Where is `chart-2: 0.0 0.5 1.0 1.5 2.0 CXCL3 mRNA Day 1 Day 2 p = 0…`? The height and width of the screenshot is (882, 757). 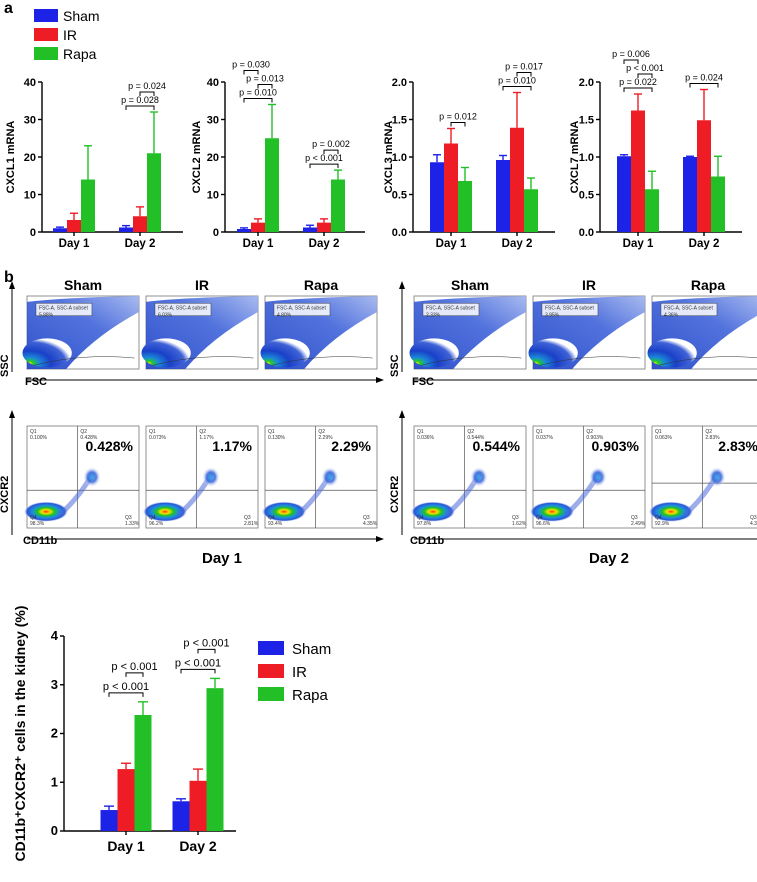
chart-2: 0.0 0.5 1.0 1.5 2.0 CXCL3 mRNA Day 1 Day 2 p = 0… is located at coordinates (469, 156).